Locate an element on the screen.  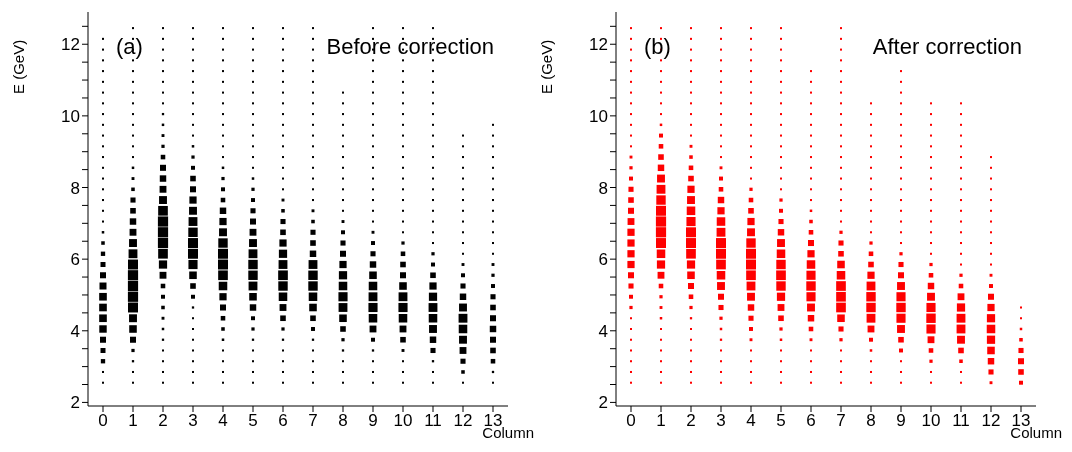
annotation: Before correction is located at coordinates (410, 47).